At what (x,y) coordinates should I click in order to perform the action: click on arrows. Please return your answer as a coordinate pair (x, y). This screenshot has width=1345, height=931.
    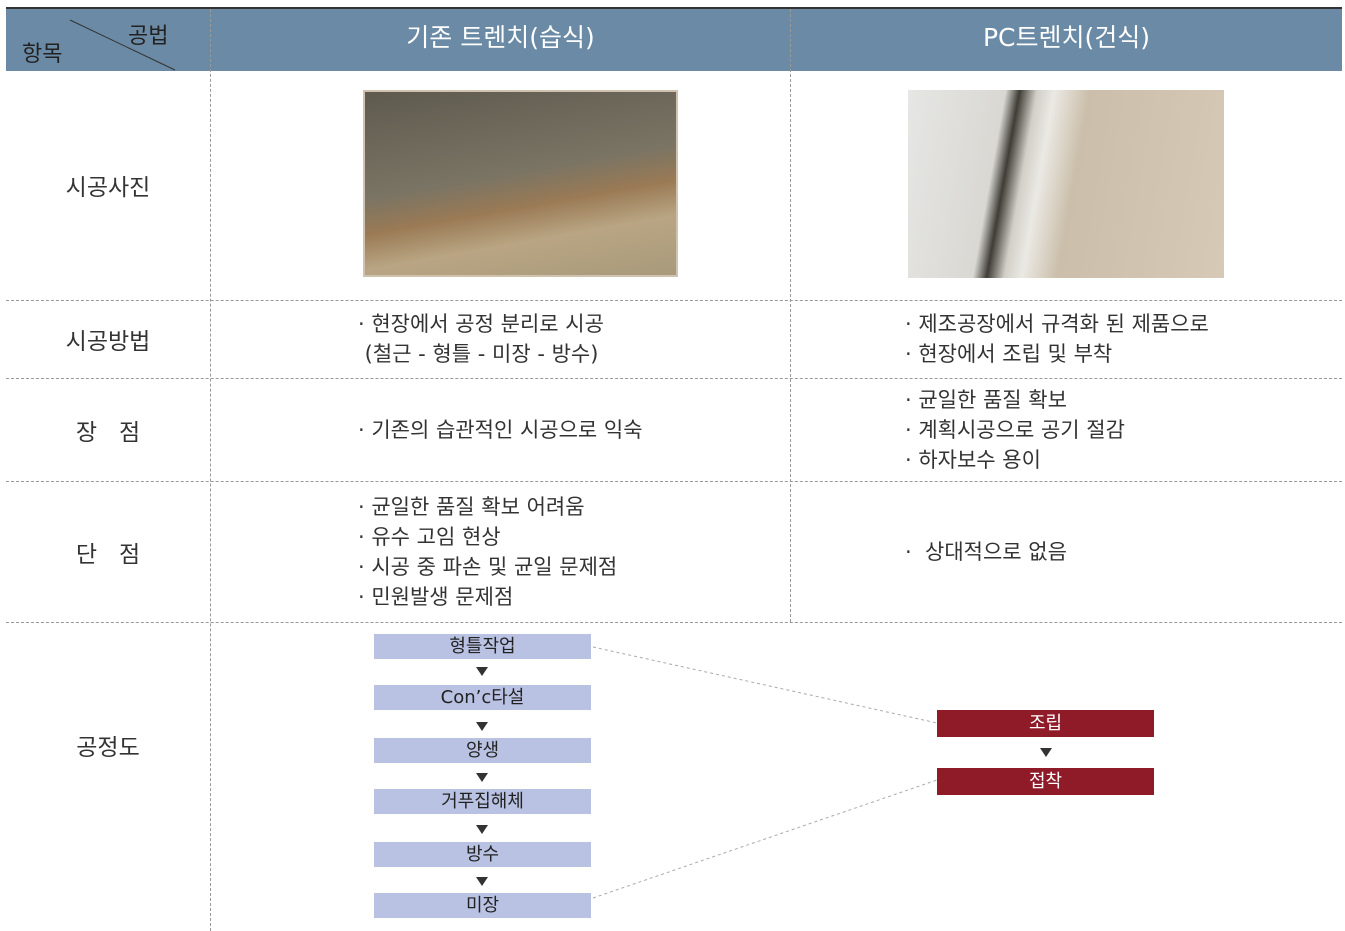
    Looking at the image, I should click on (764, 776).